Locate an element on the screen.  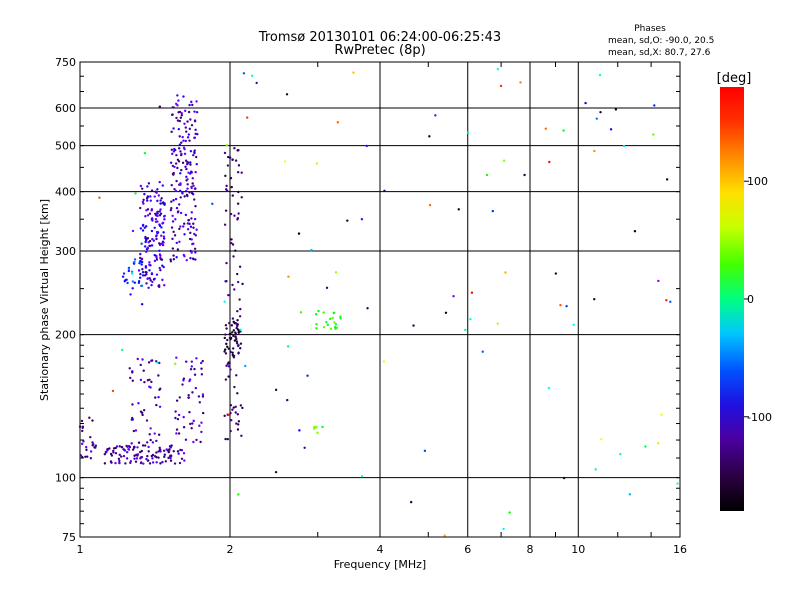
x-tick-label: 8 is located at coordinates (530, 549).